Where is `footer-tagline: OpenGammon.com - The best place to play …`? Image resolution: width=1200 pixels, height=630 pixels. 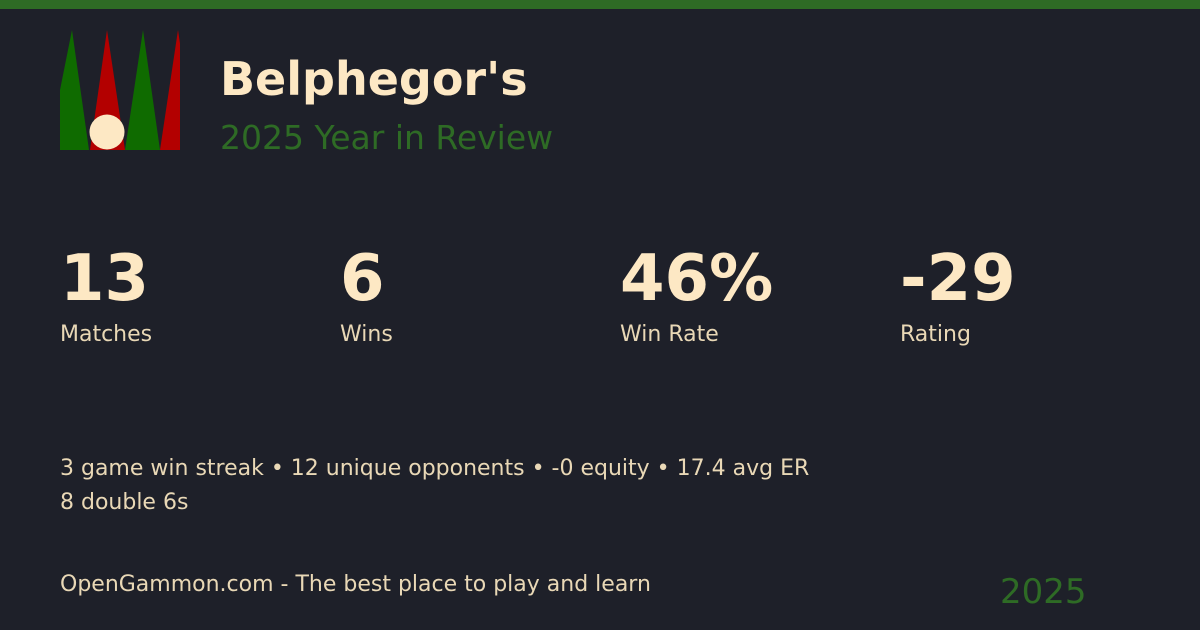
footer-tagline: OpenGammon.com - The best place to play … is located at coordinates (355, 584).